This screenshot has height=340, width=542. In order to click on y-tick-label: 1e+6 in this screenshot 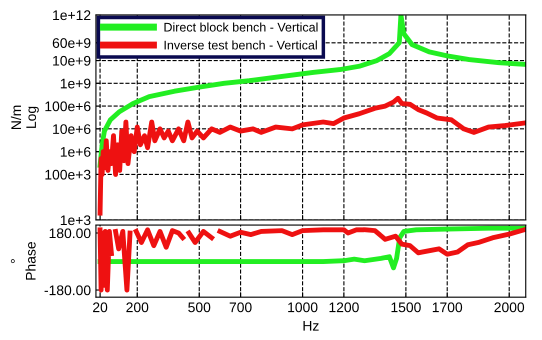, I will do `click(75, 151)`.